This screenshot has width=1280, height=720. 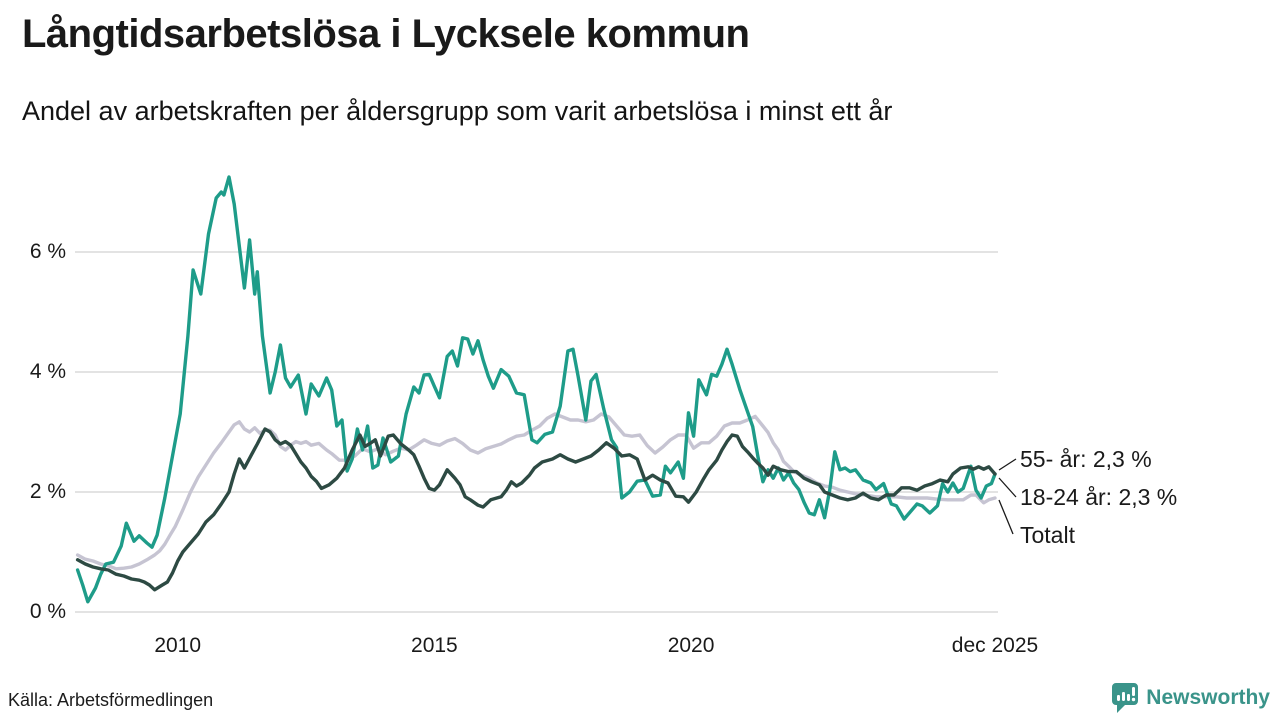 What do you see at coordinates (47, 491) in the screenshot?
I see `y-axis-tick-2: 2 %` at bounding box center [47, 491].